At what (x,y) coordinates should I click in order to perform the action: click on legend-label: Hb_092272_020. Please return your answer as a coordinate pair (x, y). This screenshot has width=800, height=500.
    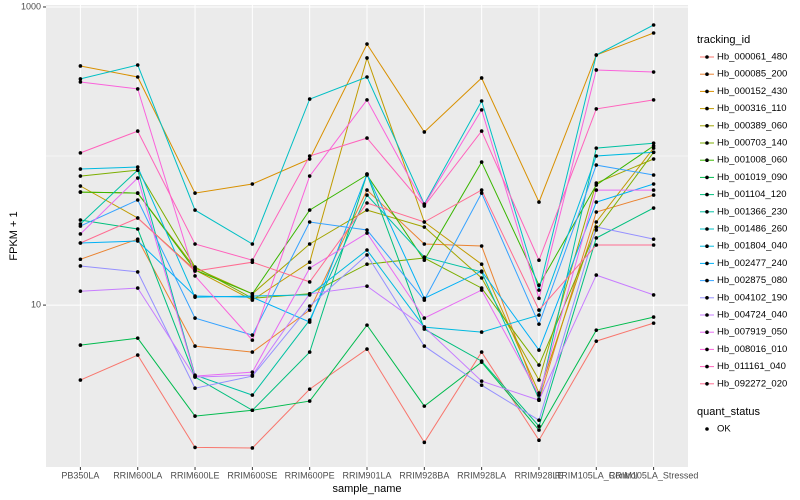
    Looking at the image, I should click on (752, 383).